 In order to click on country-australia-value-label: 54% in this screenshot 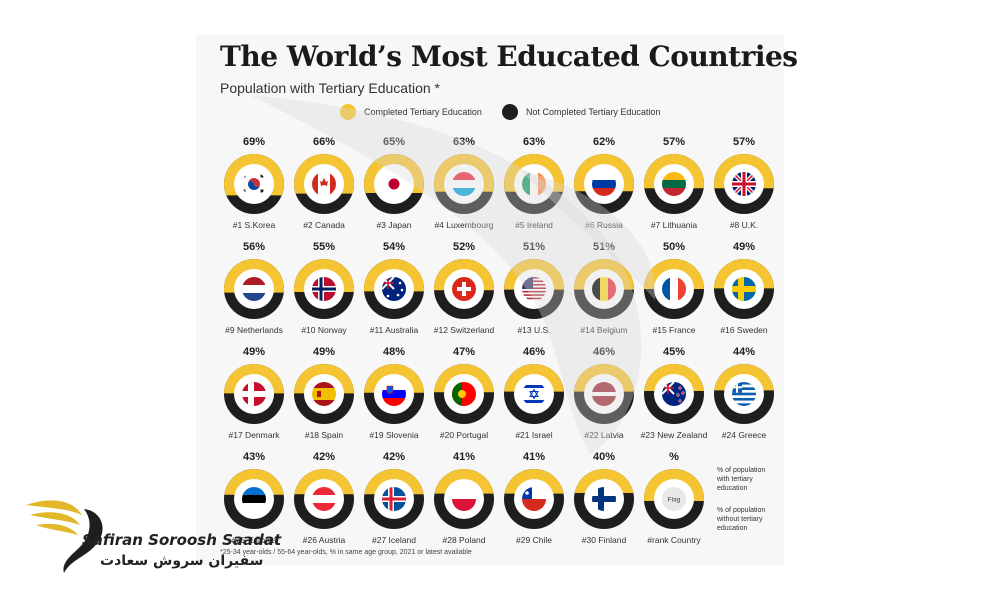, I will do `click(394, 247)`.